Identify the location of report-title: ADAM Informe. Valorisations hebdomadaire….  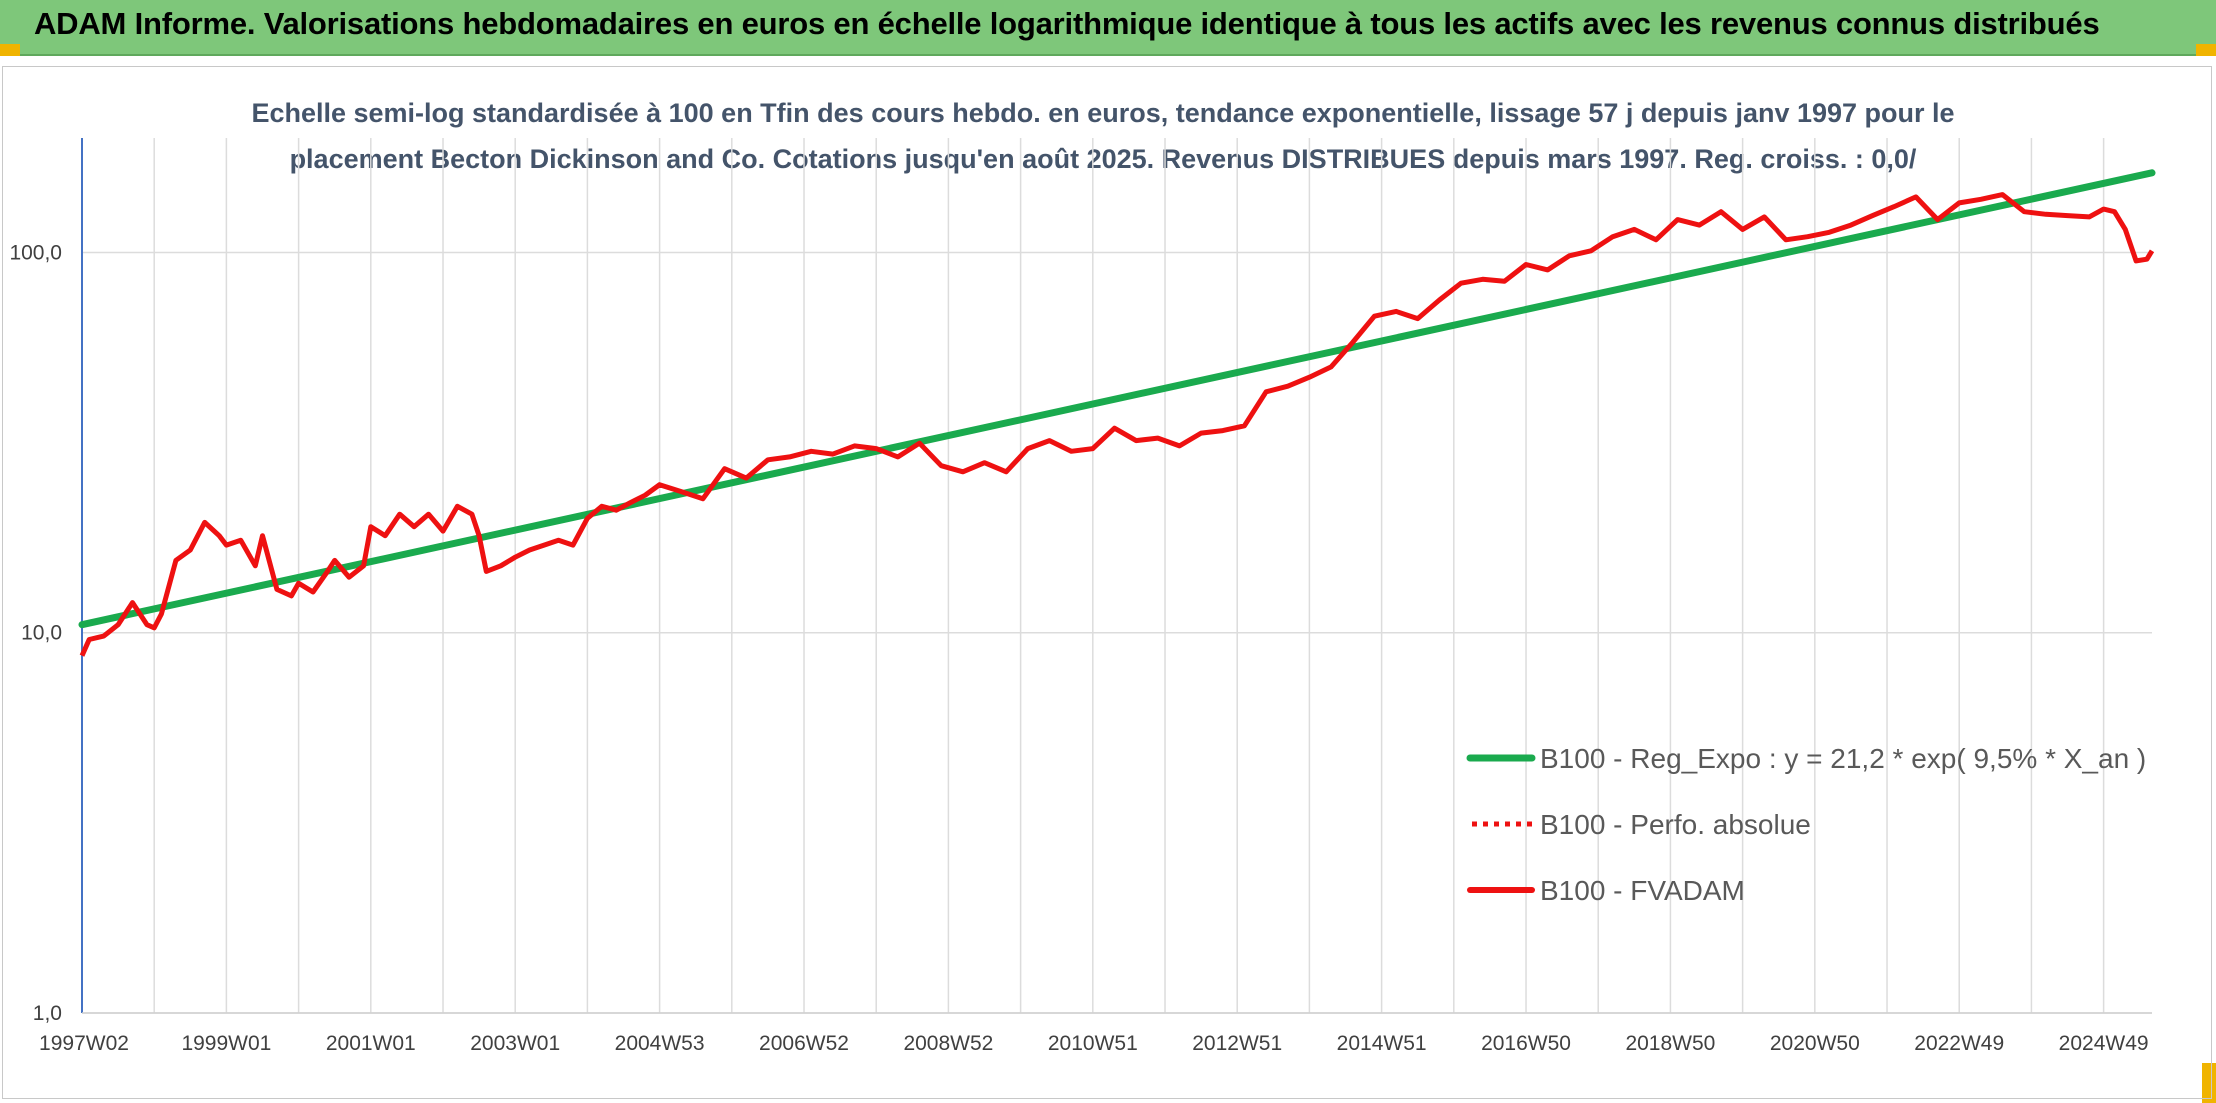
(1067, 23).